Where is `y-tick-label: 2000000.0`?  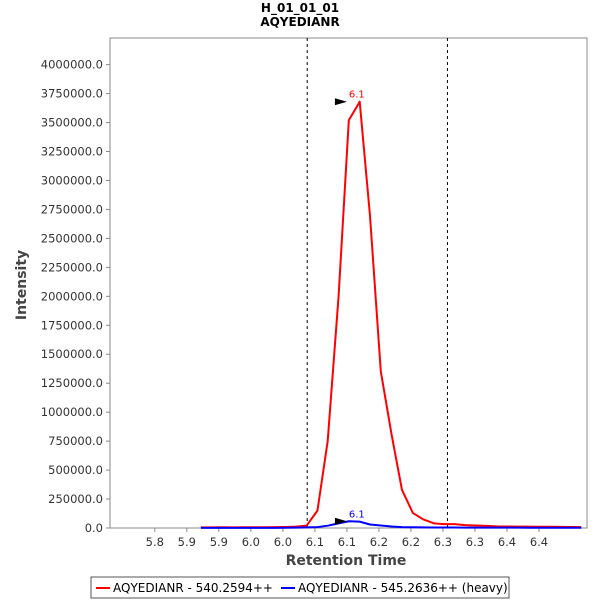
y-tick-label: 2000000.0 is located at coordinates (72, 296).